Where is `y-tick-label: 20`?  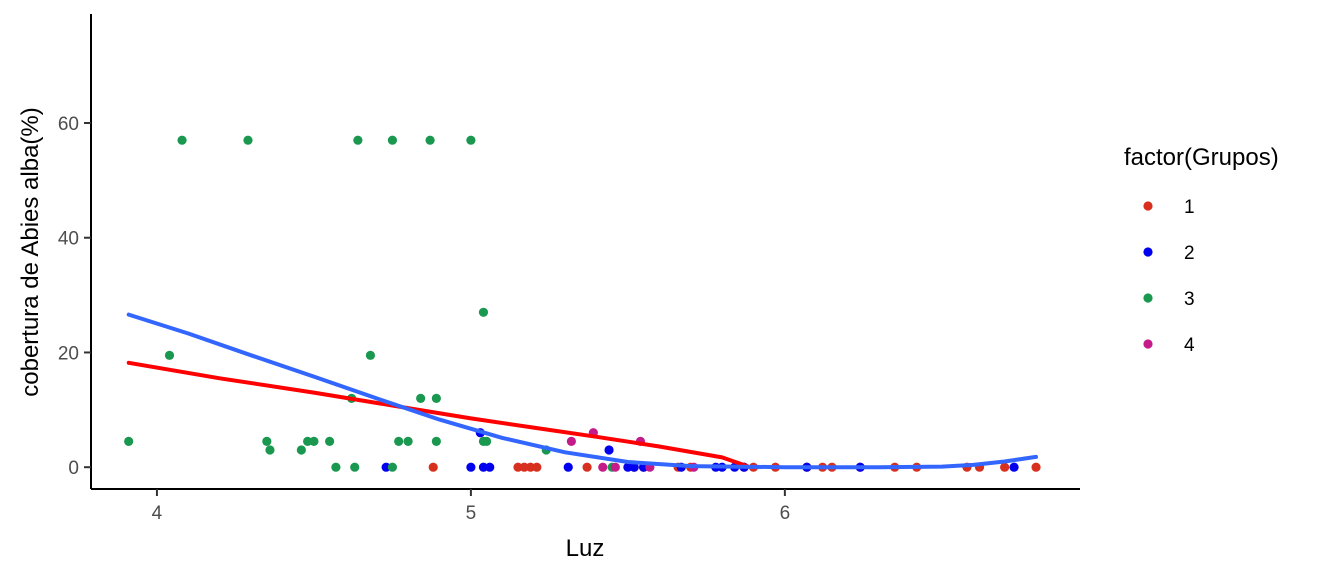 y-tick-label: 20 is located at coordinates (68, 353).